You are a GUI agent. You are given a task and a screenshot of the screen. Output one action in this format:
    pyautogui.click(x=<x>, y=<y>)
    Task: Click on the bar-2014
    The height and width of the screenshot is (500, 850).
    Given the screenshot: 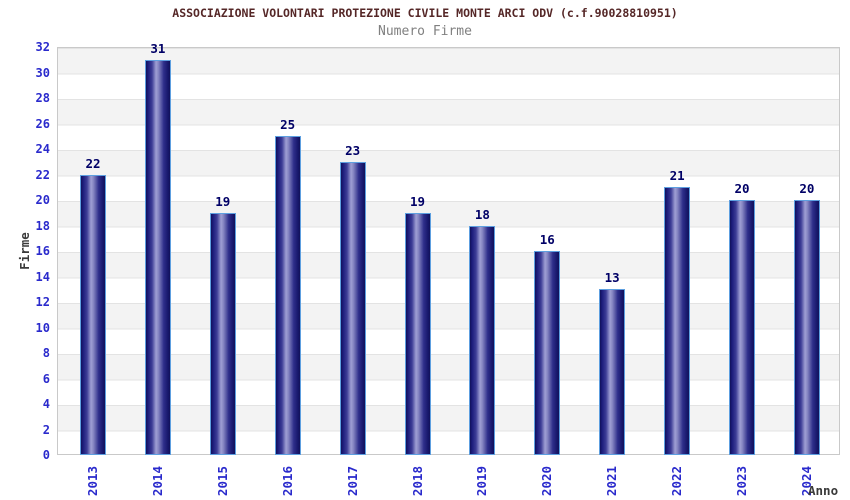 What is the action you would take?
    pyautogui.click(x=157, y=257)
    